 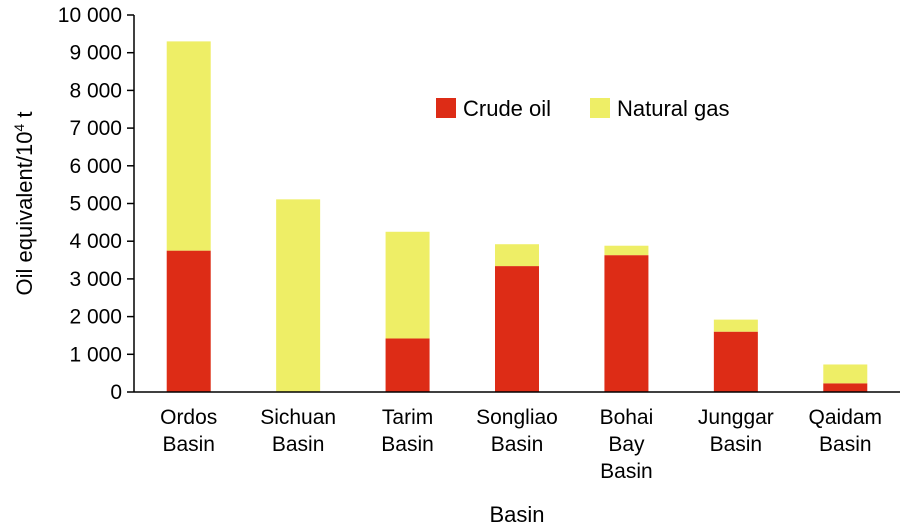 I want to click on y-tick-label: 8 000, so click(x=95, y=90).